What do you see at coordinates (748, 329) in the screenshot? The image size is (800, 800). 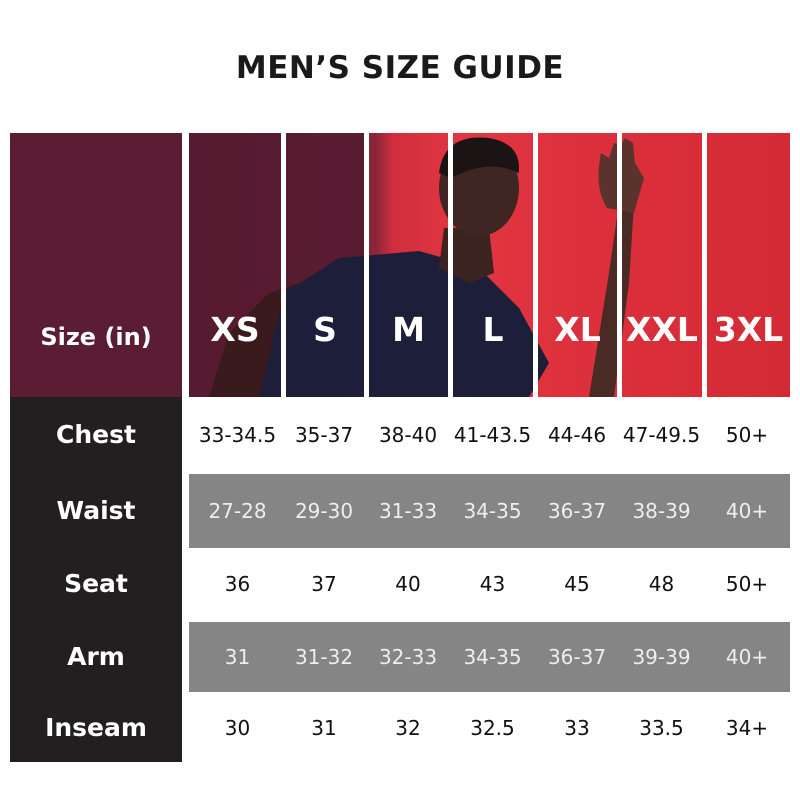 I see `size-3xl: 3XL` at bounding box center [748, 329].